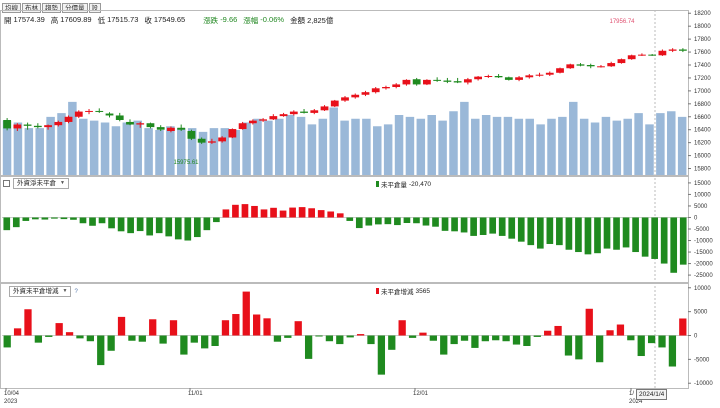  Describe the element at coordinates (422, 291) in the screenshot. I see `panel3-indicator-value: 3565` at that location.